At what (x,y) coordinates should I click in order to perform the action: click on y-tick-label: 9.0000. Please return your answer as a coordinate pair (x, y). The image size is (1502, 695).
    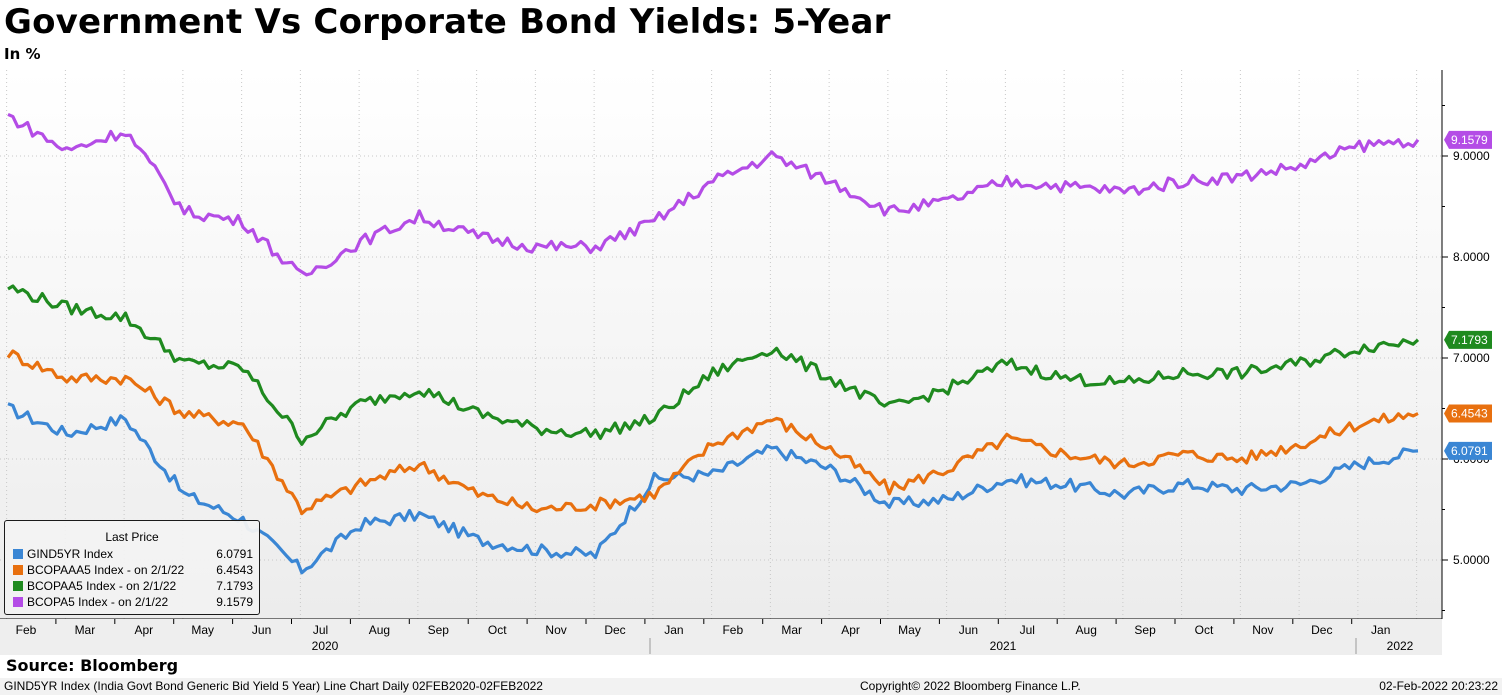
    Looking at the image, I should click on (1471, 156).